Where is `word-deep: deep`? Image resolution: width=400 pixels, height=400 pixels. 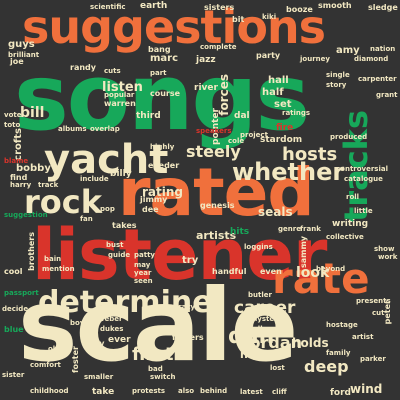 word-deep: deep is located at coordinates (326, 366).